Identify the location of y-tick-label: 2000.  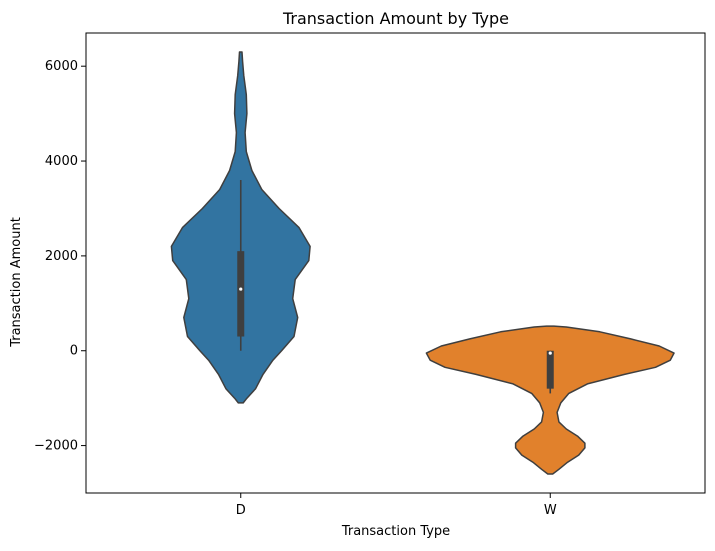
(61, 256).